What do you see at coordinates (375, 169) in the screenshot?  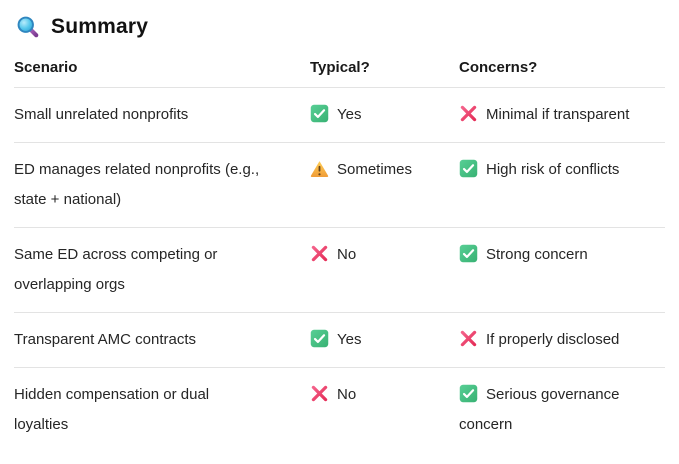 I see `typical-label: Sometimes` at bounding box center [375, 169].